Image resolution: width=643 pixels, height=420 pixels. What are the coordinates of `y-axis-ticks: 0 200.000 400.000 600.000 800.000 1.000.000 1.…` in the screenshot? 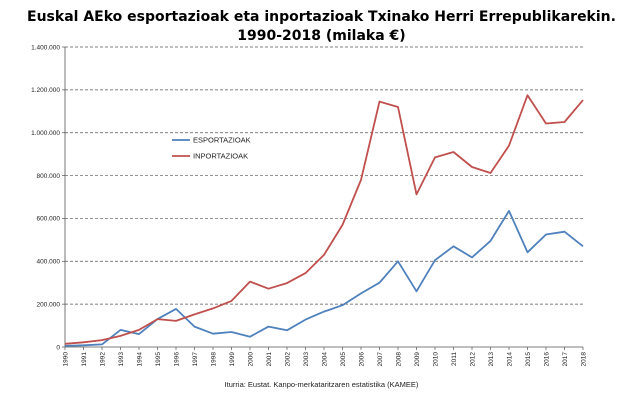 It's located at (48, 197).